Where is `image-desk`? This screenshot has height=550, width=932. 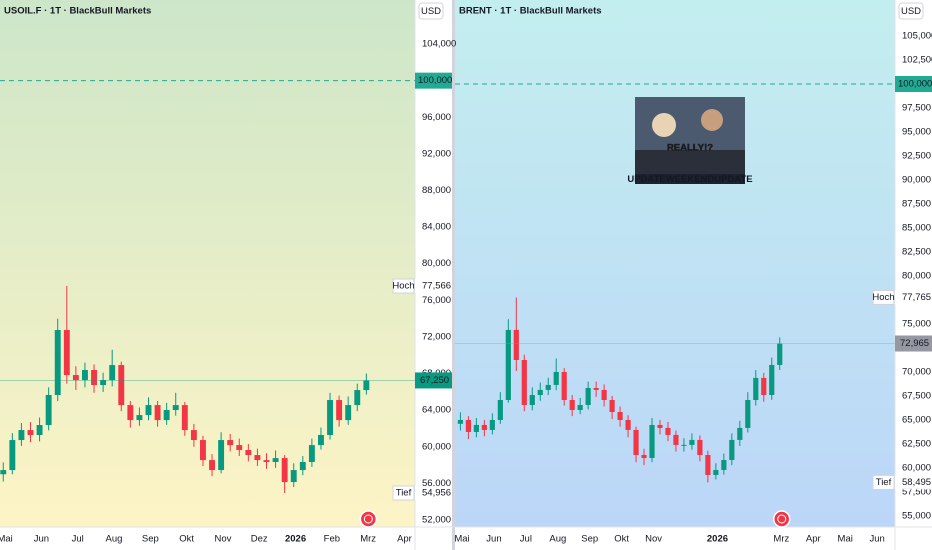
image-desk is located at coordinates (690, 162).